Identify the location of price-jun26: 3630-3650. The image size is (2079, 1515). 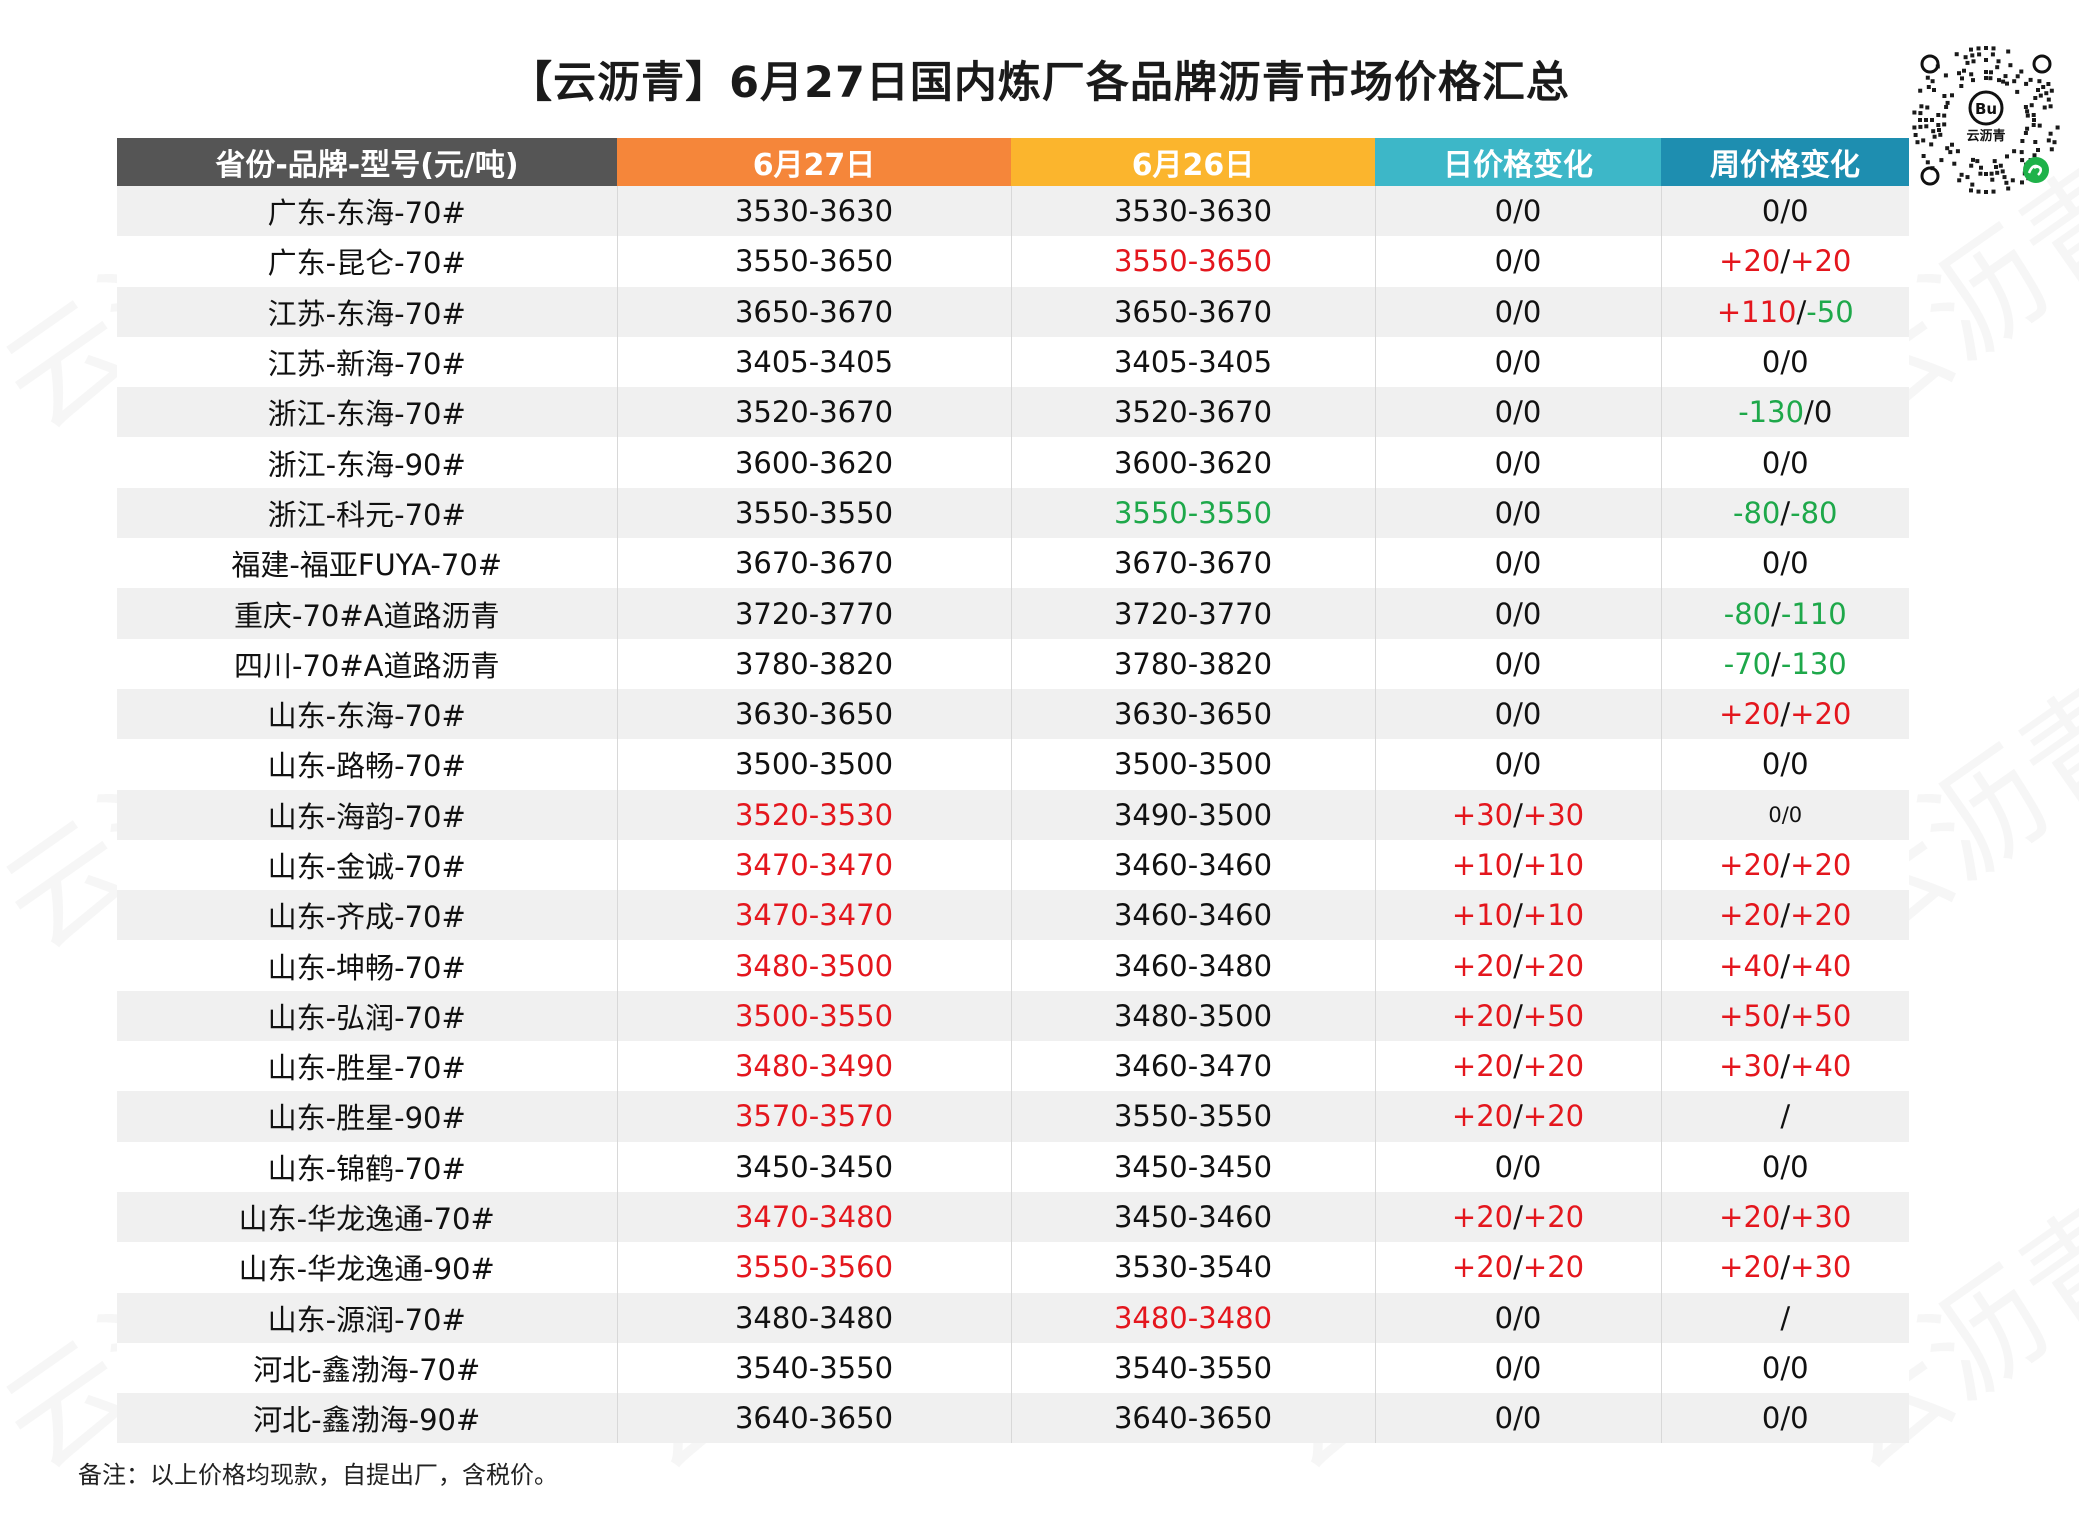
(1193, 714).